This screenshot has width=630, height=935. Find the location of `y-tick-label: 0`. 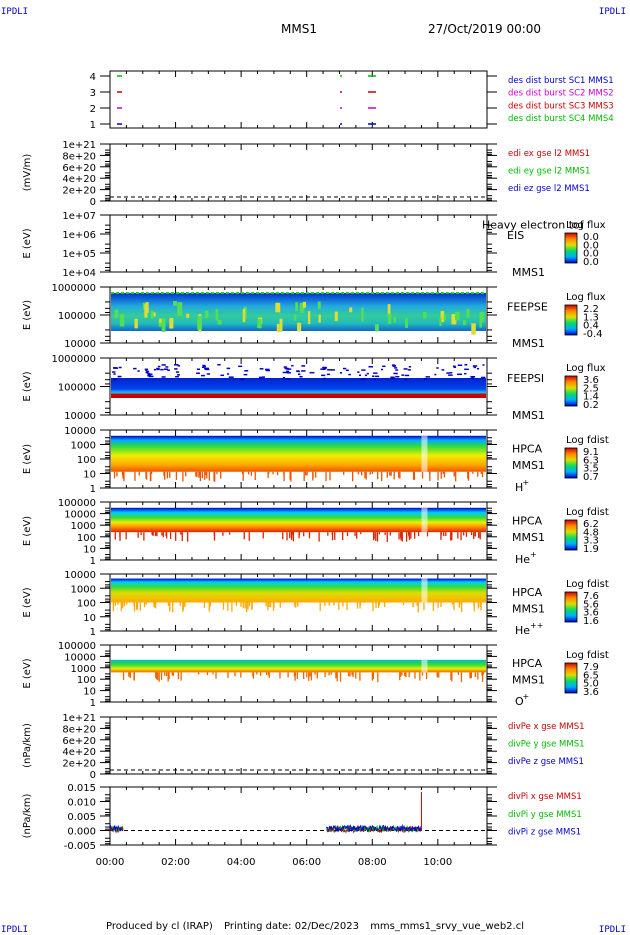

y-tick-label: 0 is located at coordinates (93, 775).